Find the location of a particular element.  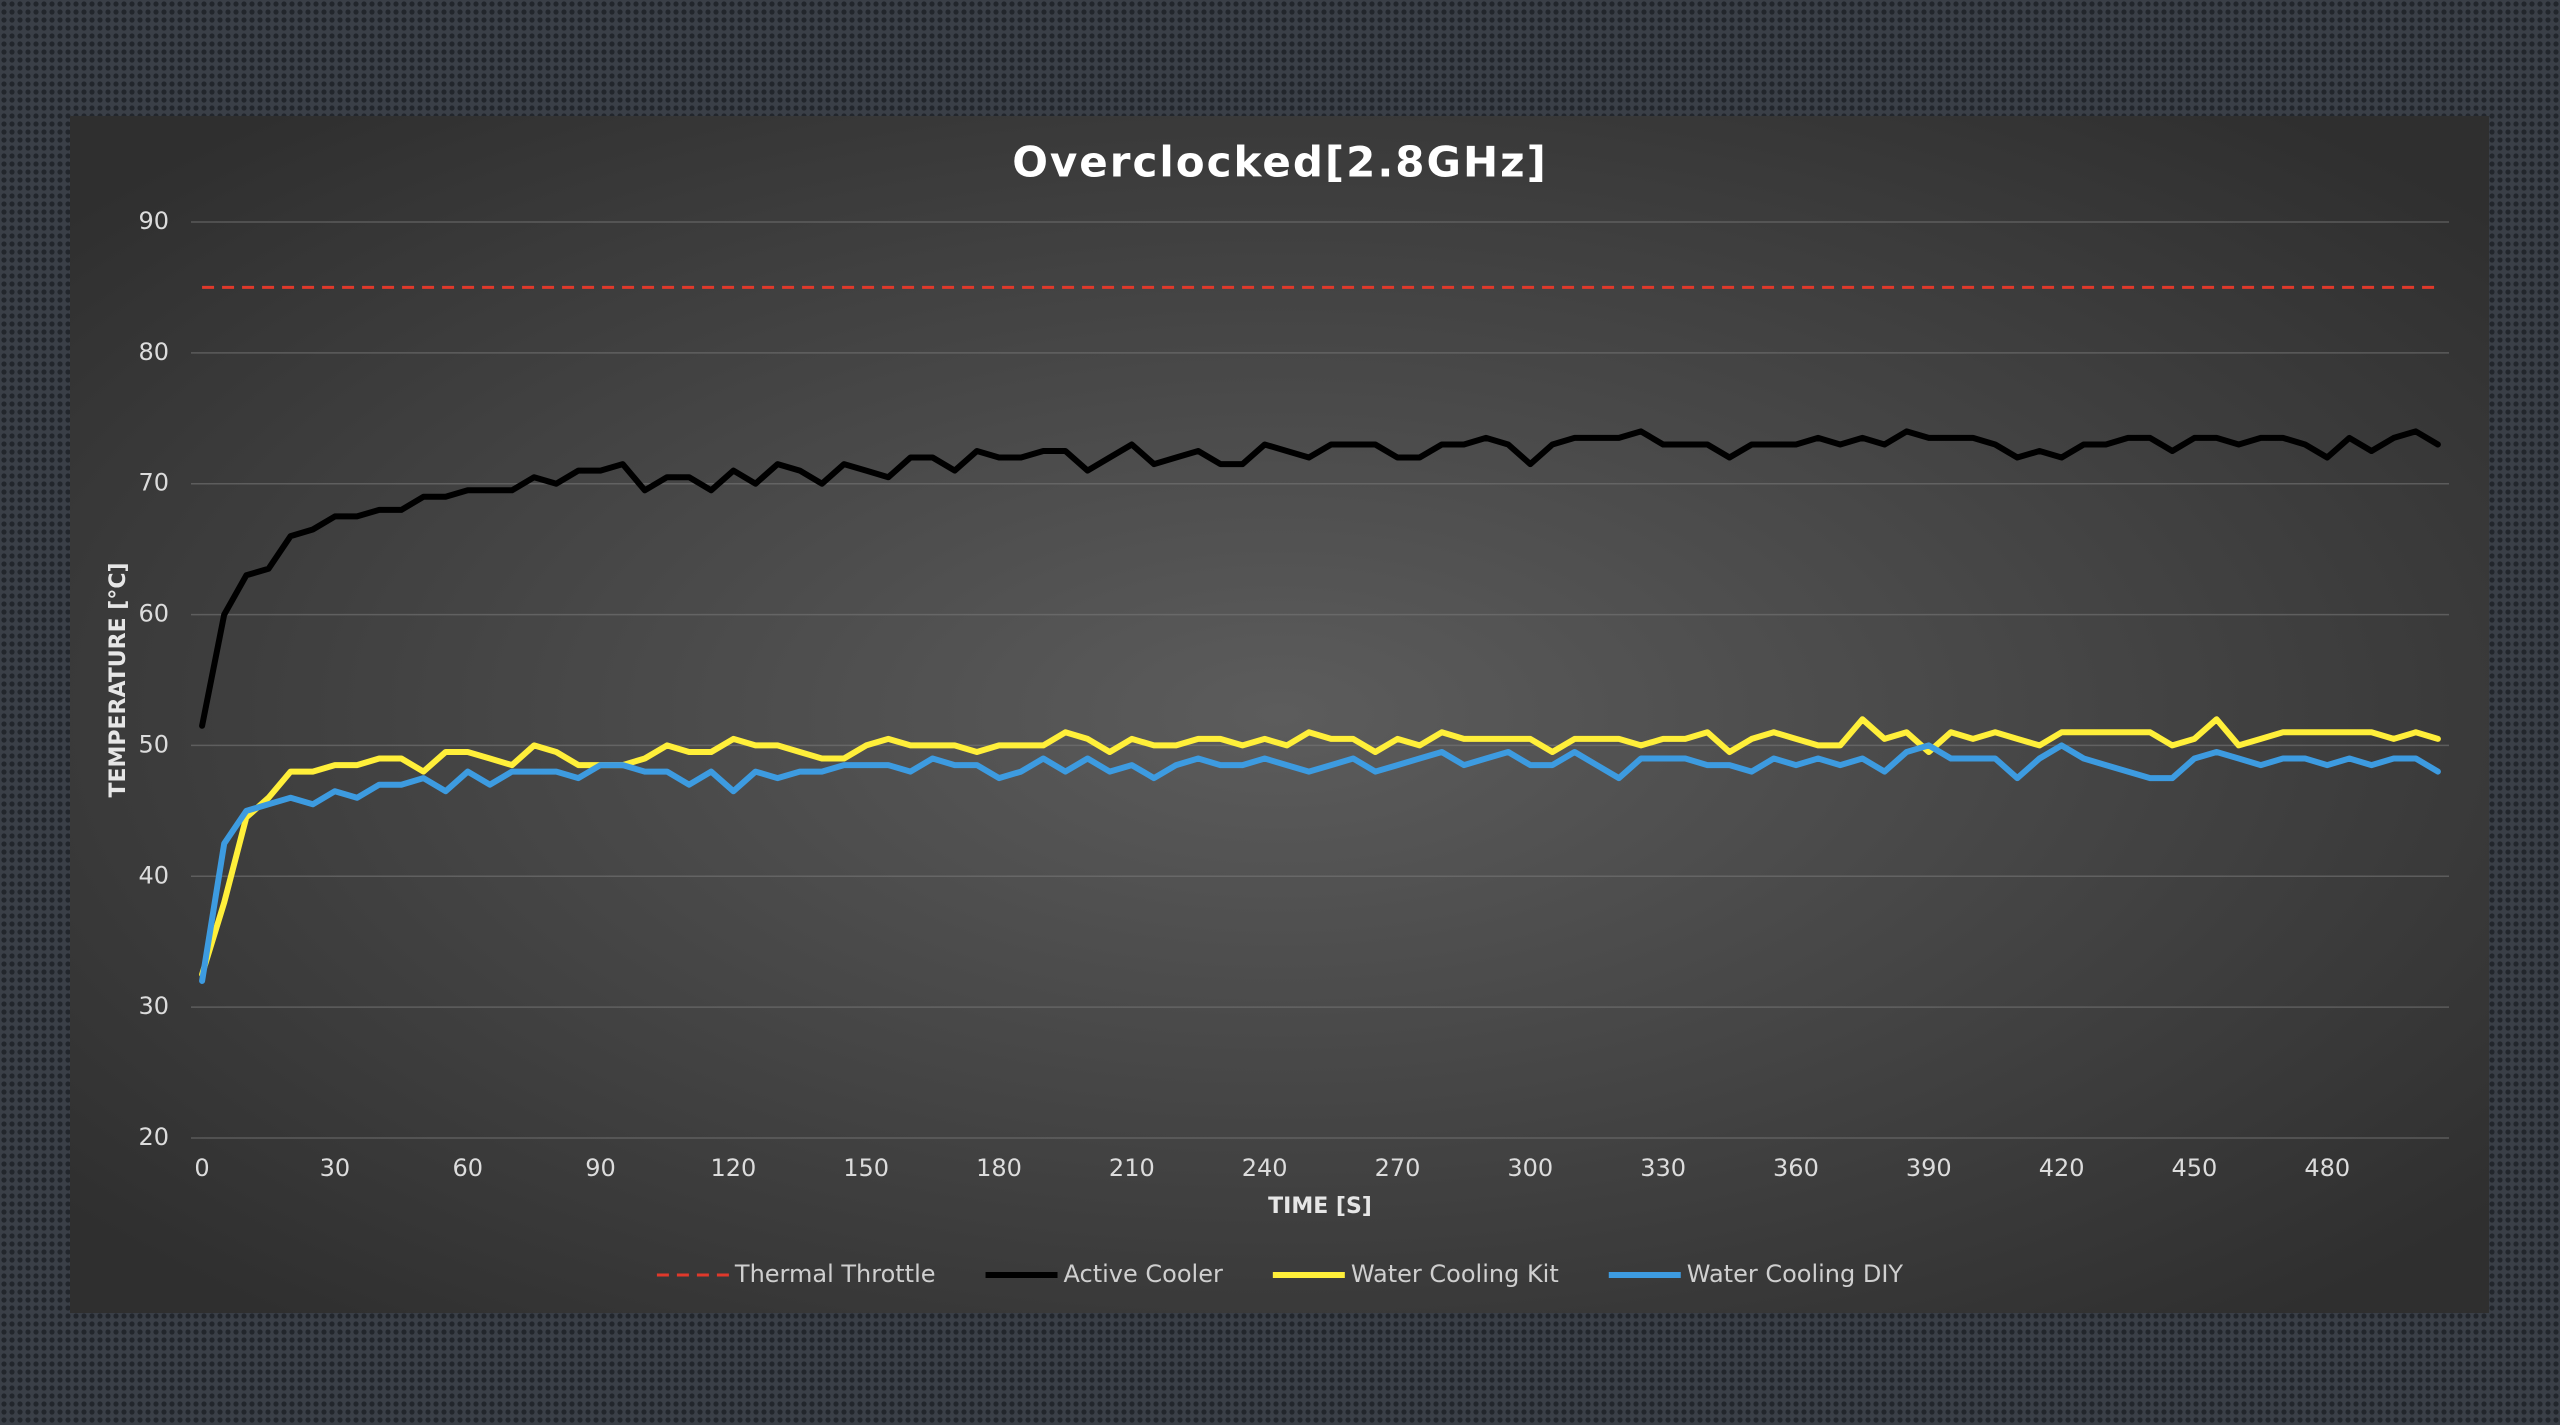

x-tick-label: 210 is located at coordinates (1132, 1168).